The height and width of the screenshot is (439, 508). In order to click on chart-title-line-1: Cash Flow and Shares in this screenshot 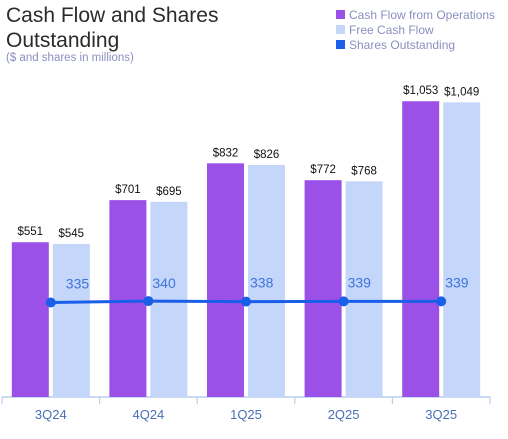, I will do `click(112, 15)`.